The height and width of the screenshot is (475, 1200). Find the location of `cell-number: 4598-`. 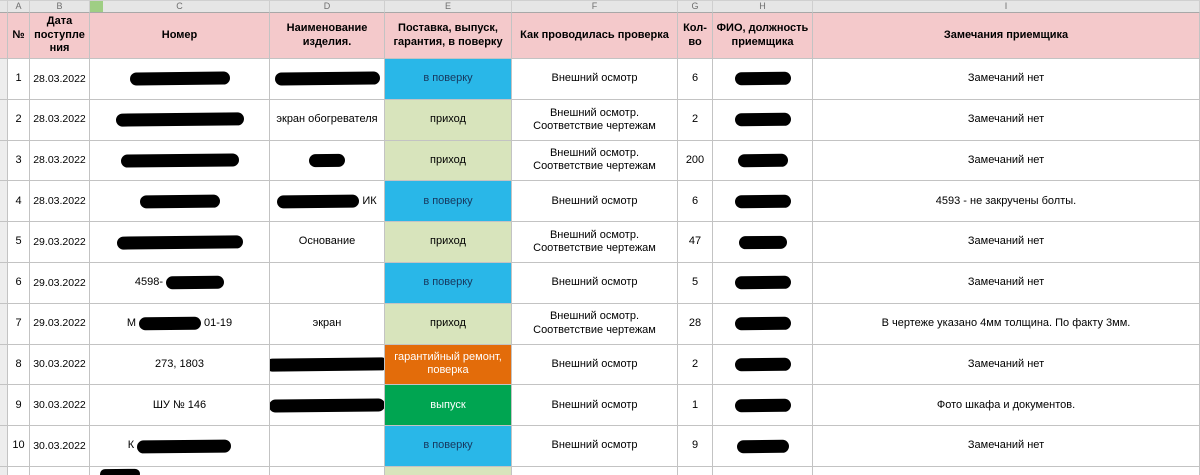

cell-number: 4598- is located at coordinates (180, 283).